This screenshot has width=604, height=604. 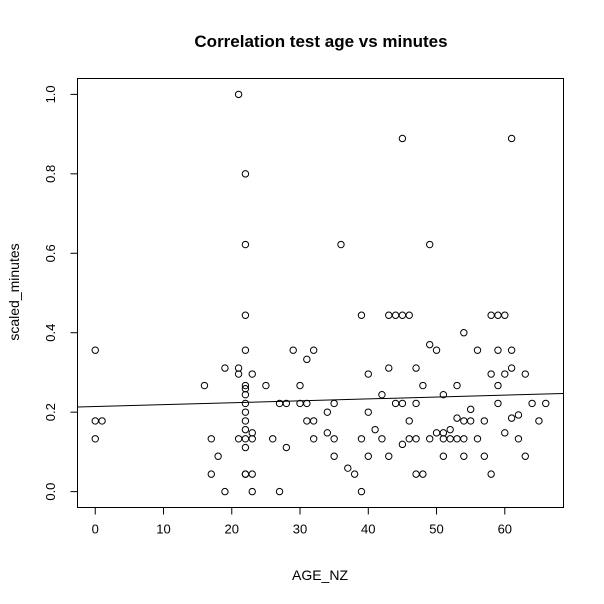 What do you see at coordinates (95, 529) in the screenshot?
I see `x-tick-label: 0` at bounding box center [95, 529].